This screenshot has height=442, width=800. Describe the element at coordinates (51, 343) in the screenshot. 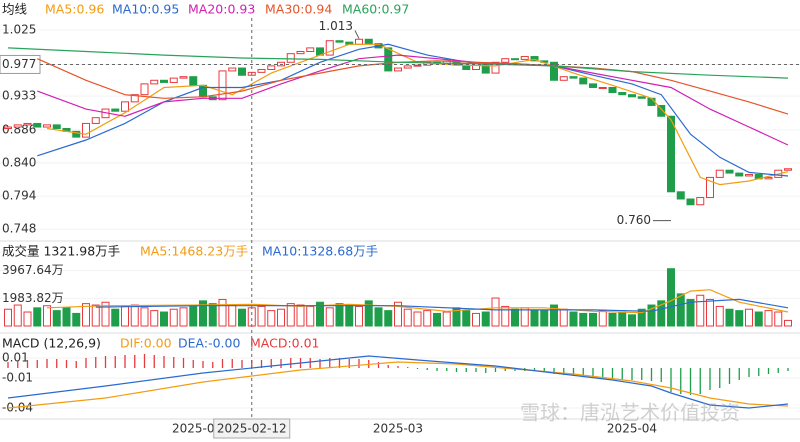

I see `panel-title: MACD (12,26,9)` at that location.